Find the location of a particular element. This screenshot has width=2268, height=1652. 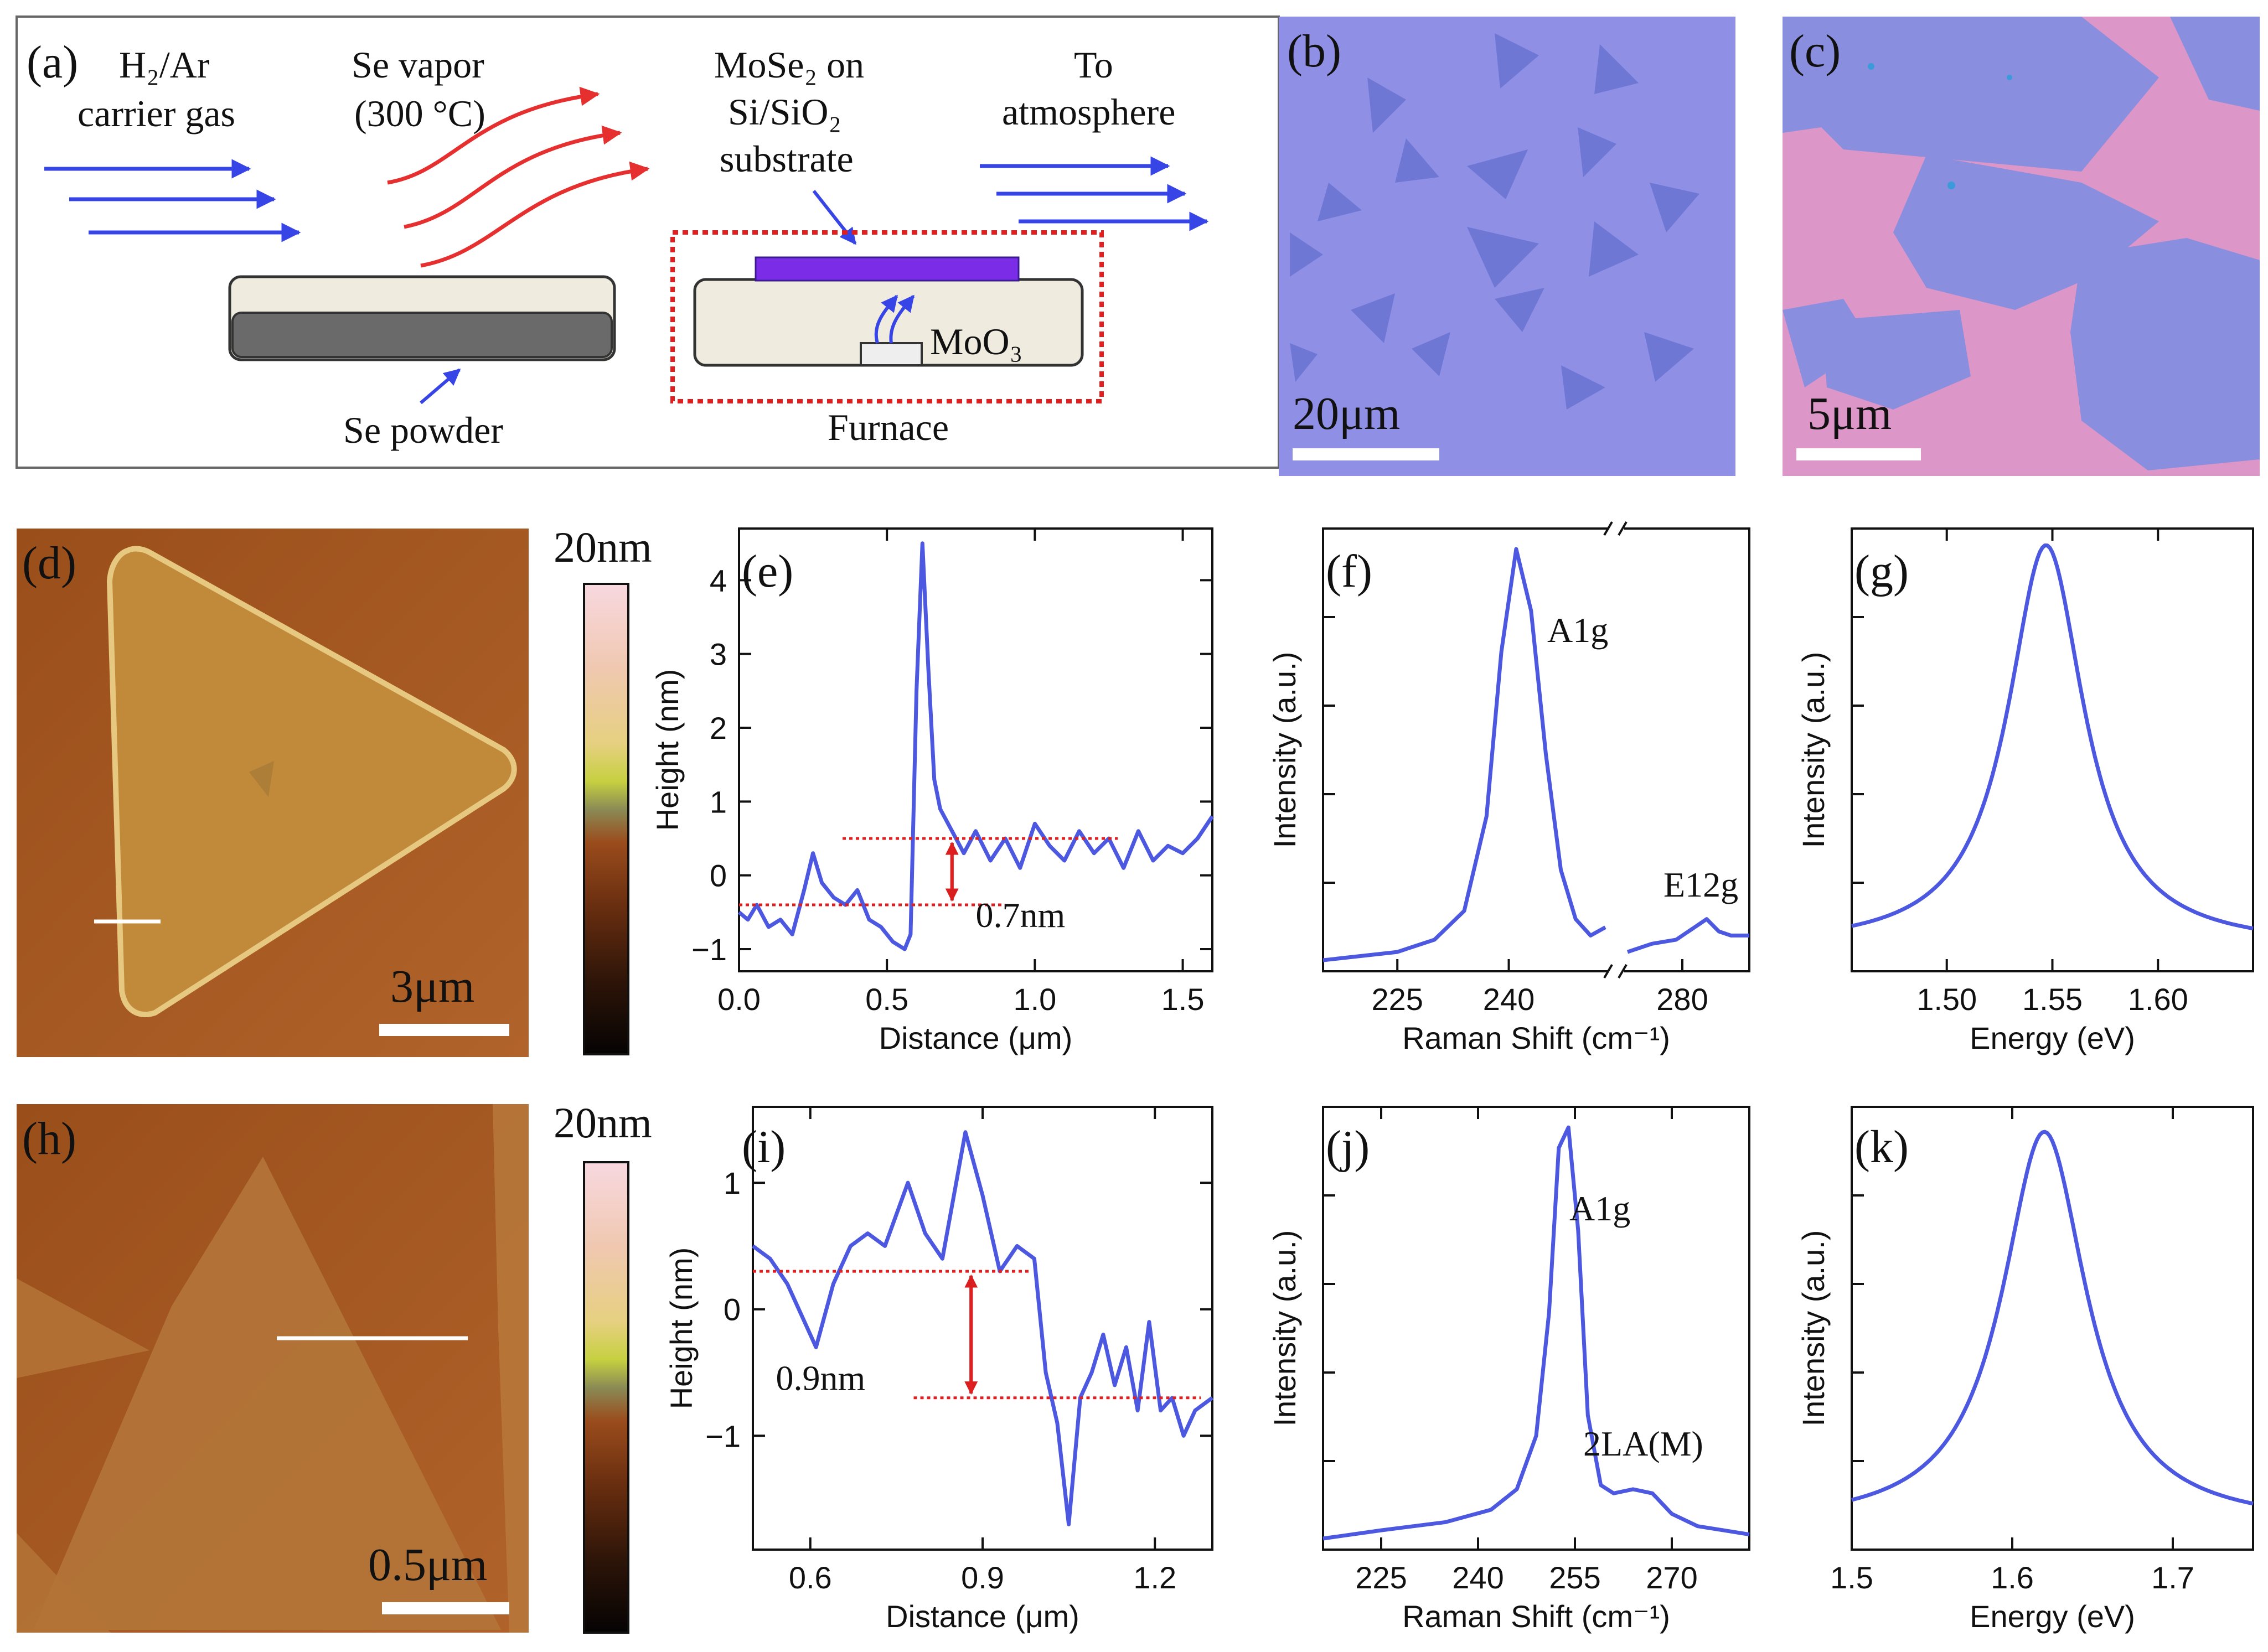

y-tick-label: 2 is located at coordinates (718, 728).